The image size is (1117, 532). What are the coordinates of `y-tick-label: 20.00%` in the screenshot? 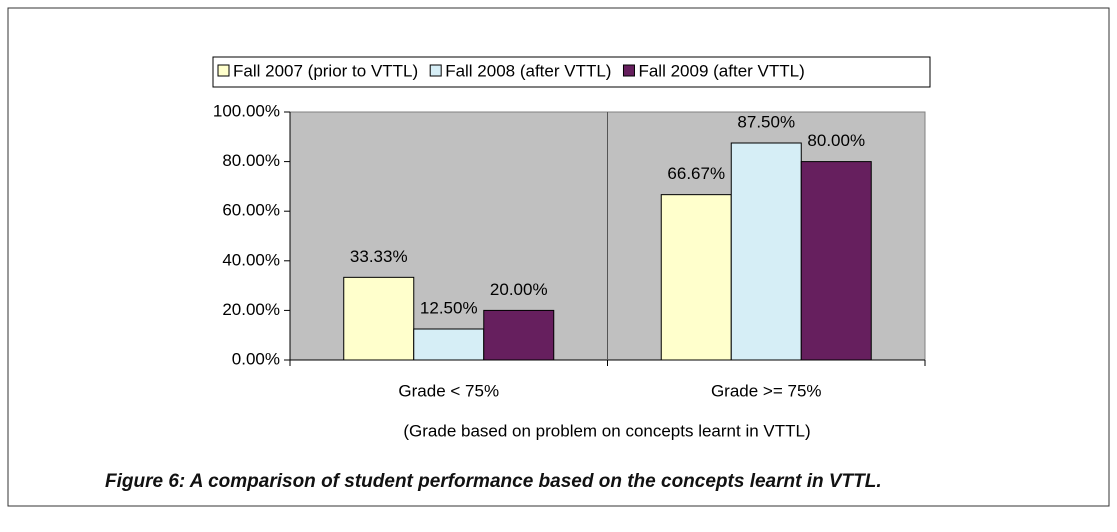 It's located at (251, 309).